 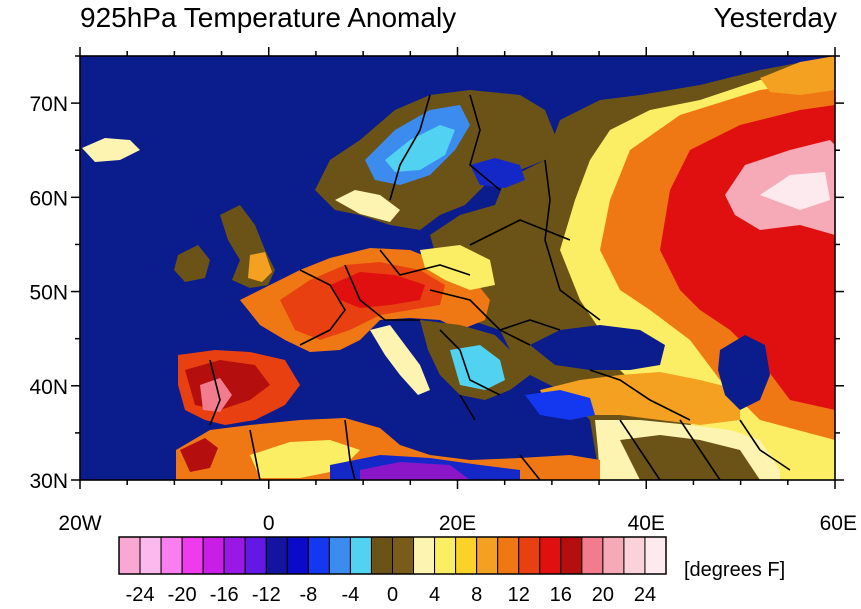 I want to click on colorbar-frame, so click(x=392, y=555).